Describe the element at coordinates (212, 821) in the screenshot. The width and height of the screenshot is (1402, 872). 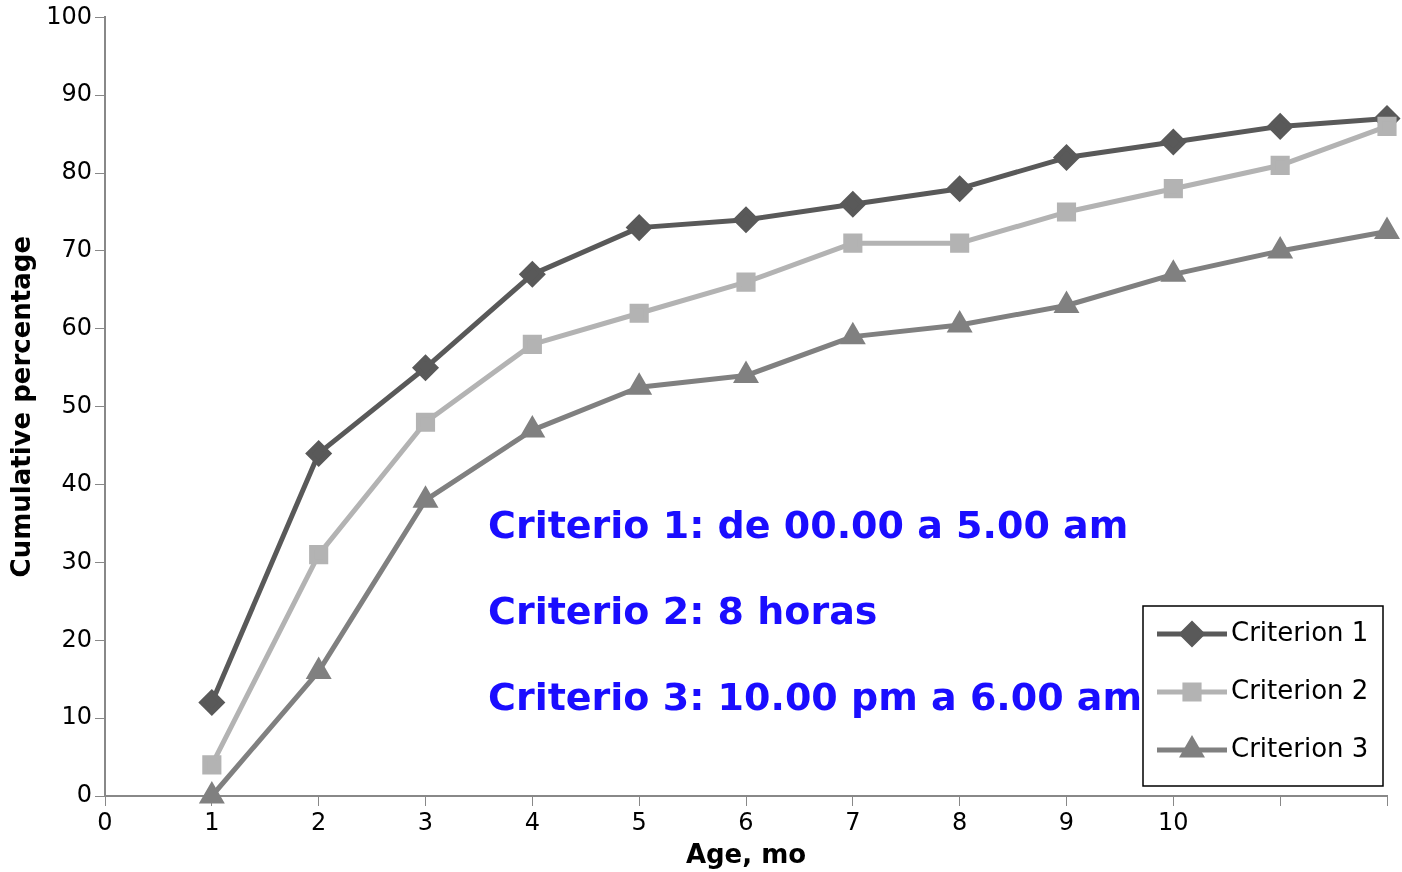
I see `x-tick-label: 1` at that location.